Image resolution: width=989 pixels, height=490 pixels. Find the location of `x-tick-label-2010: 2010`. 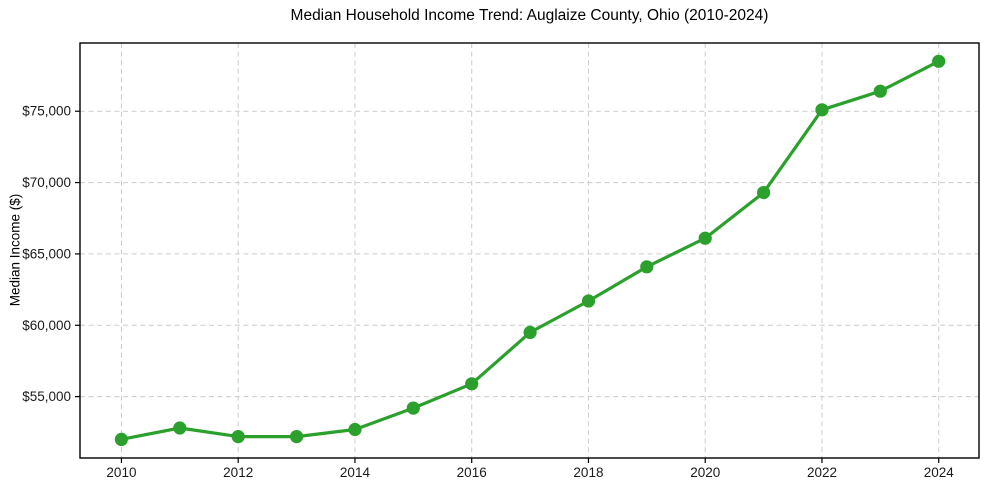

x-tick-label-2010: 2010 is located at coordinates (121, 472).